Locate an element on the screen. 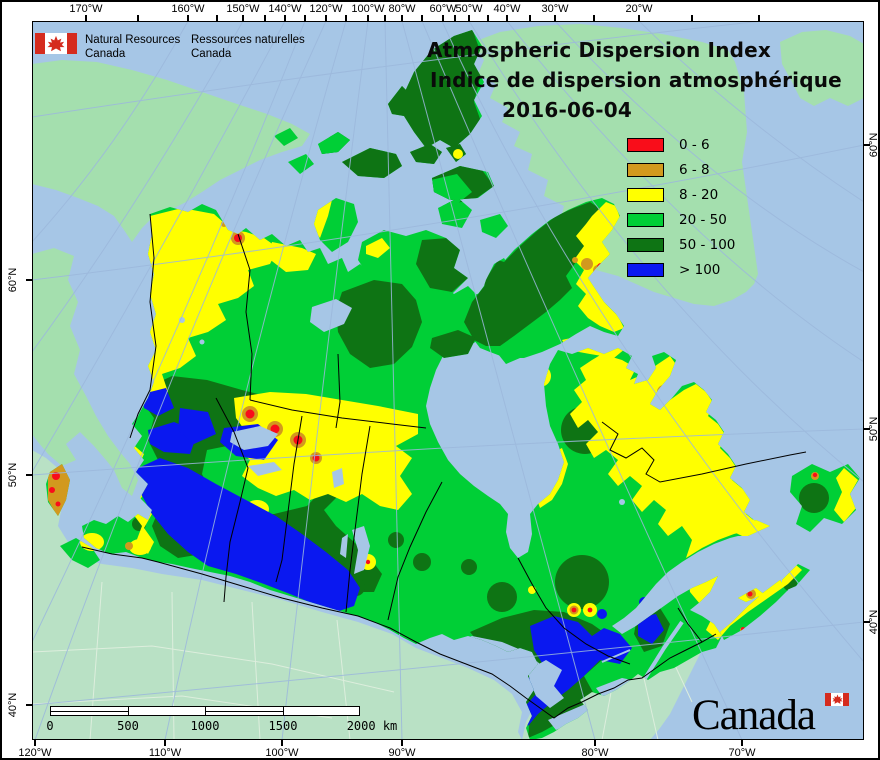 The width and height of the screenshot is (880, 760). axis-label-bottom: 100°W is located at coordinates (282, 753).